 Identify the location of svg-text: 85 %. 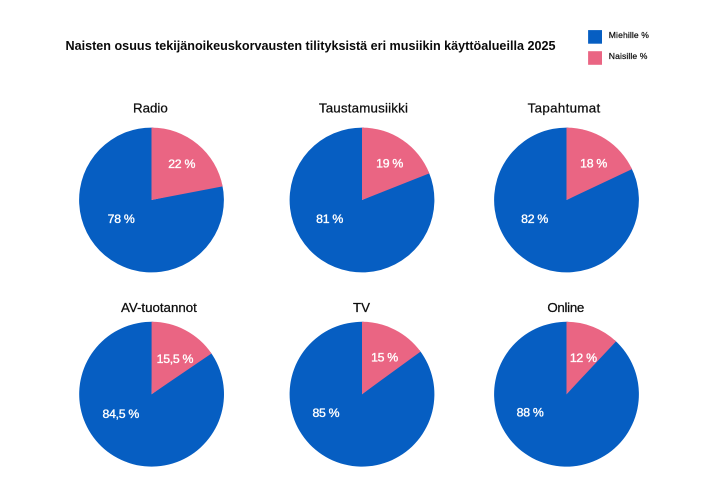
(325, 413).